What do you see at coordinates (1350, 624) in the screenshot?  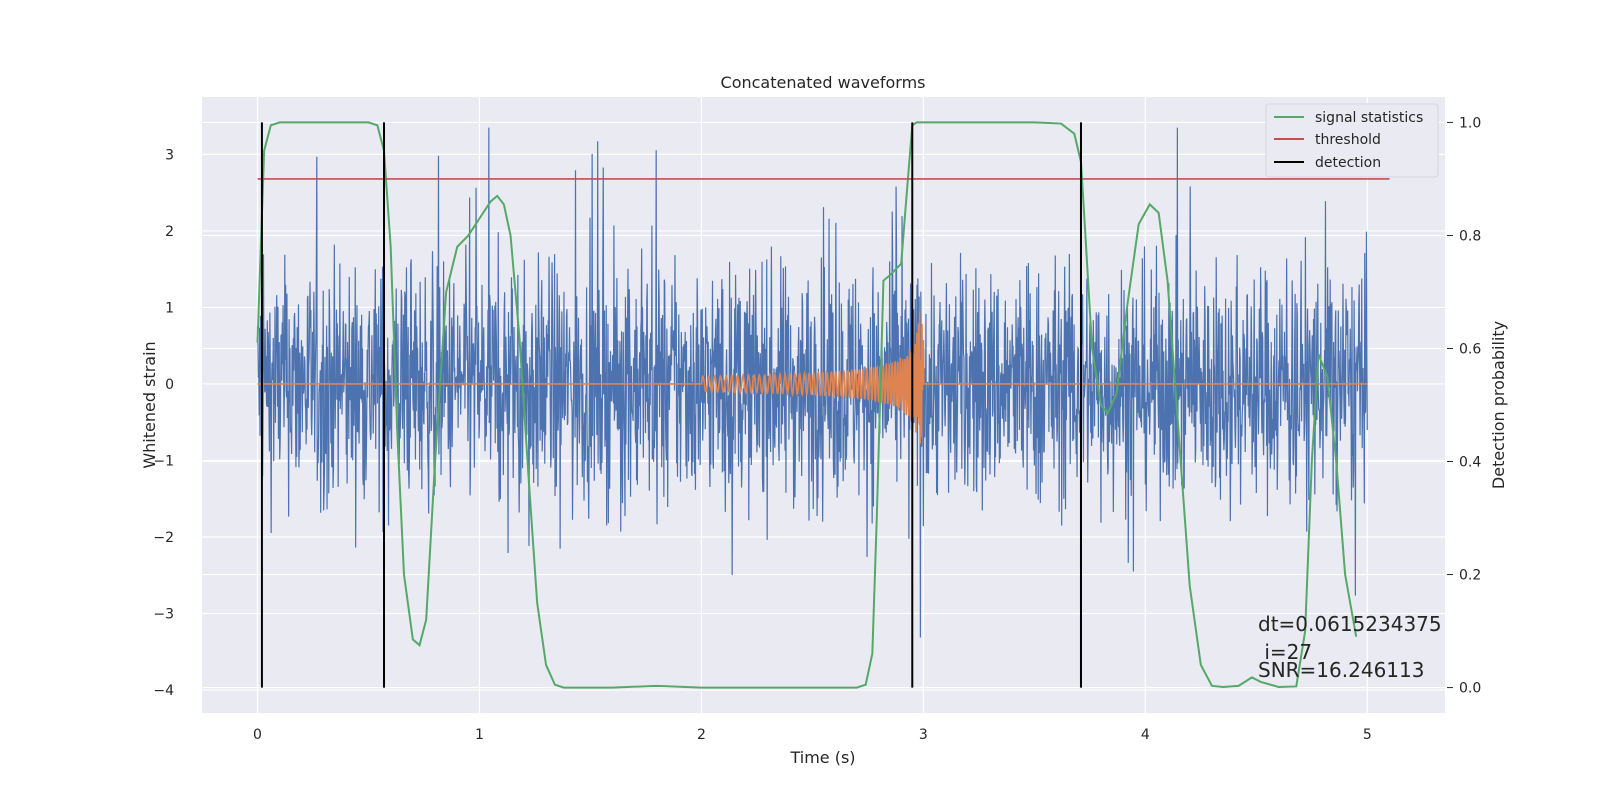 I see `annotation-dt: dt=0.0615234375` at bounding box center [1350, 624].